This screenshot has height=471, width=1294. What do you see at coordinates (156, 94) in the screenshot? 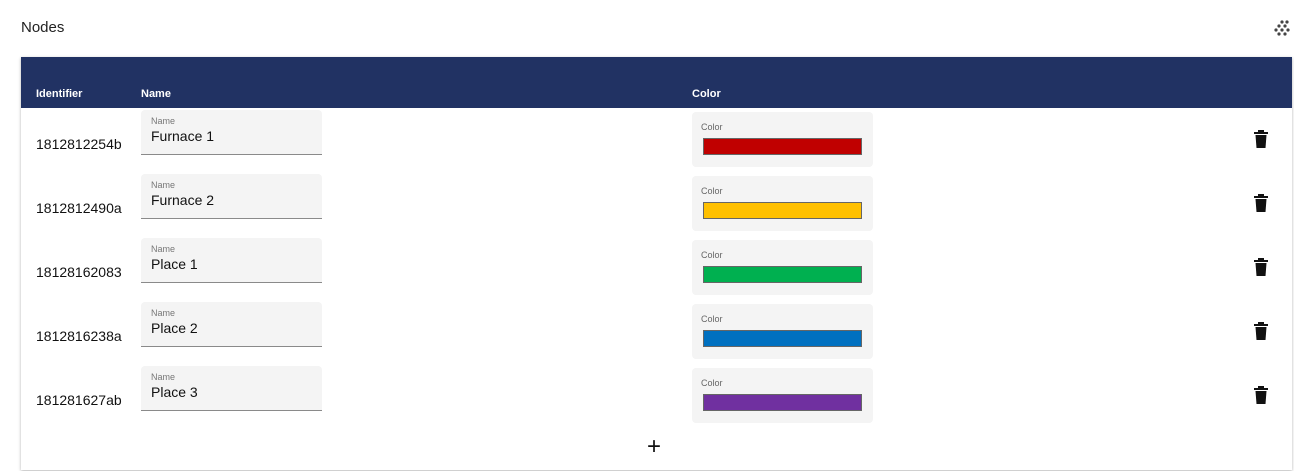
I see `column-name: Name` at bounding box center [156, 94].